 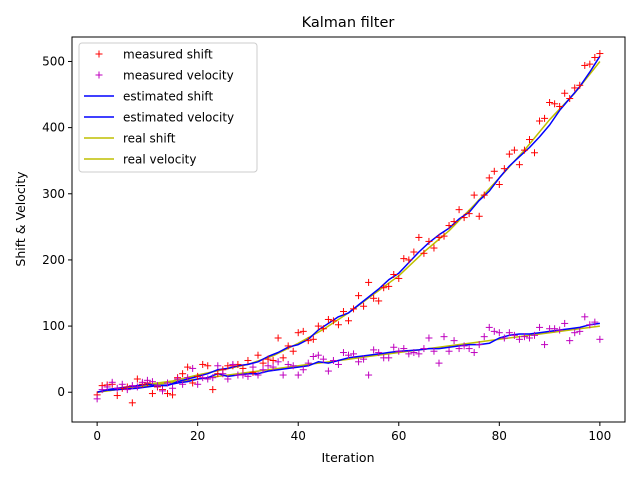 What do you see at coordinates (97, 436) in the screenshot?
I see `x-tick-label: 0` at bounding box center [97, 436].